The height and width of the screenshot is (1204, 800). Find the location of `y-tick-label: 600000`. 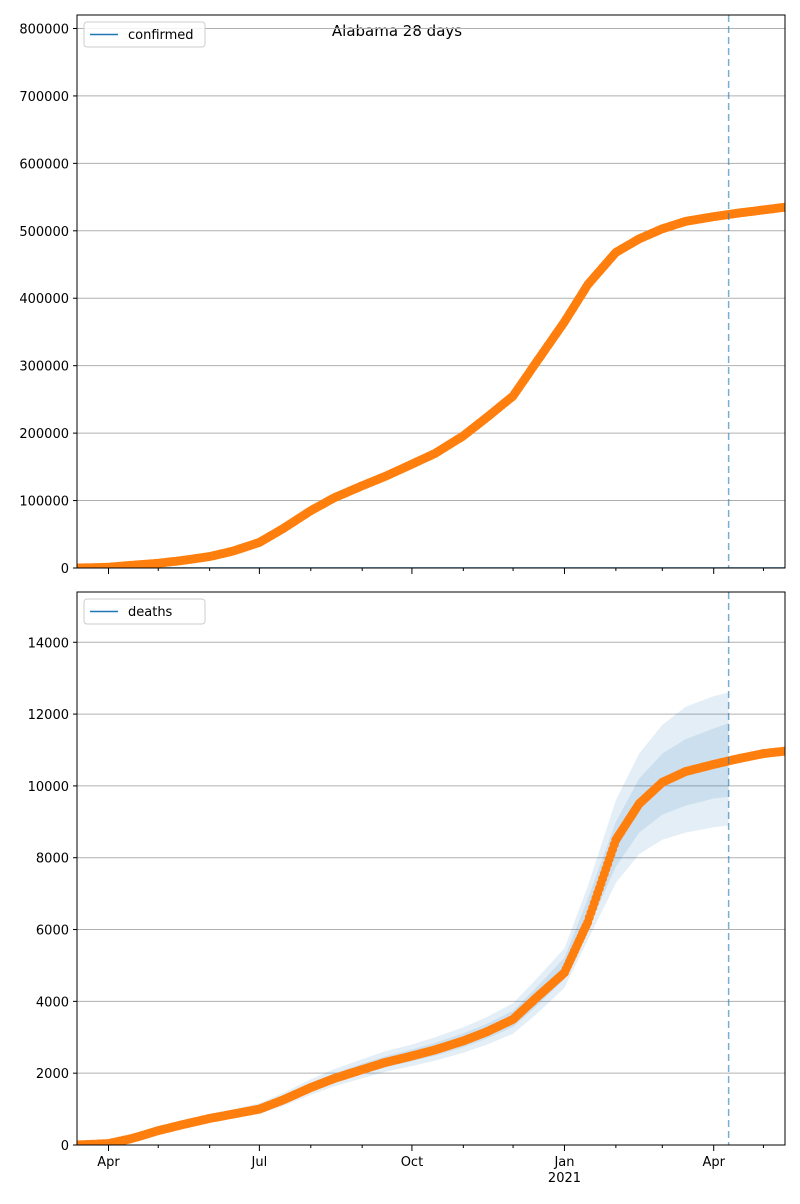

y-tick-label: 600000 is located at coordinates (44, 164).